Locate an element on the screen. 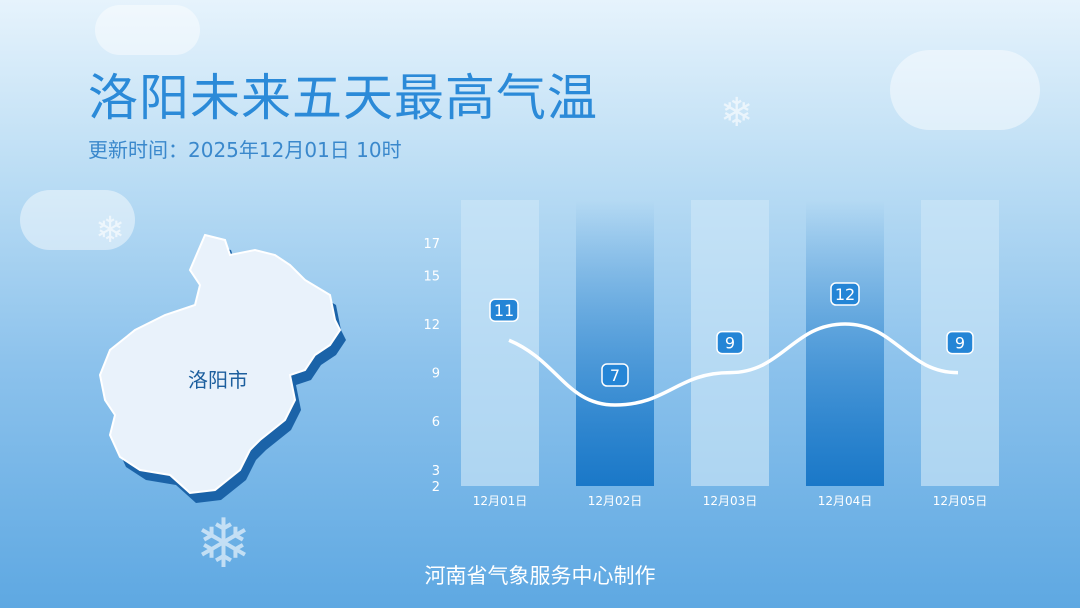 The height and width of the screenshot is (608, 1080). data-label: 12 is located at coordinates (845, 294).